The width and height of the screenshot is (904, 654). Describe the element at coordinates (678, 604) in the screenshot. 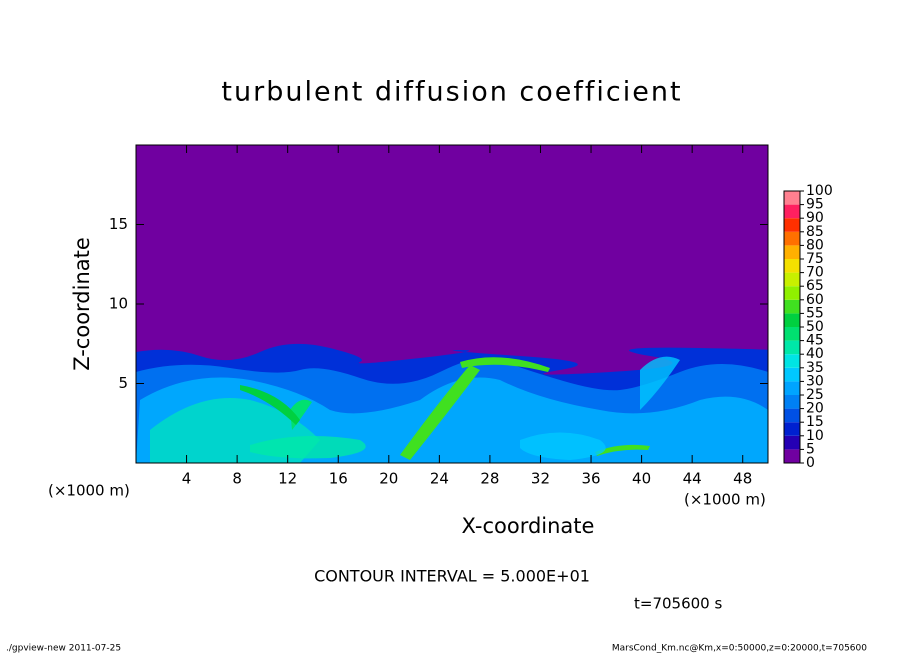

I see `time-label: t=705600 s` at that location.